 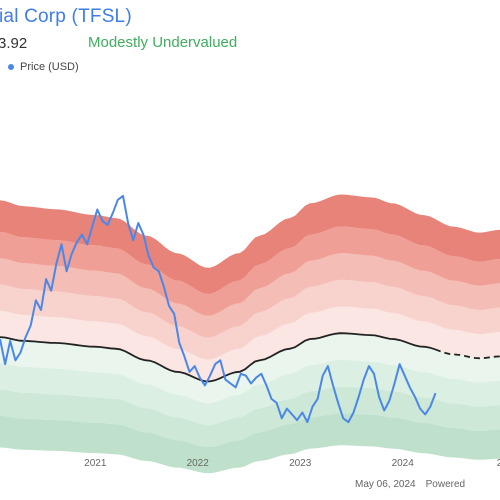 What do you see at coordinates (95, 463) in the screenshot?
I see `x-tick-label: 2021` at bounding box center [95, 463].